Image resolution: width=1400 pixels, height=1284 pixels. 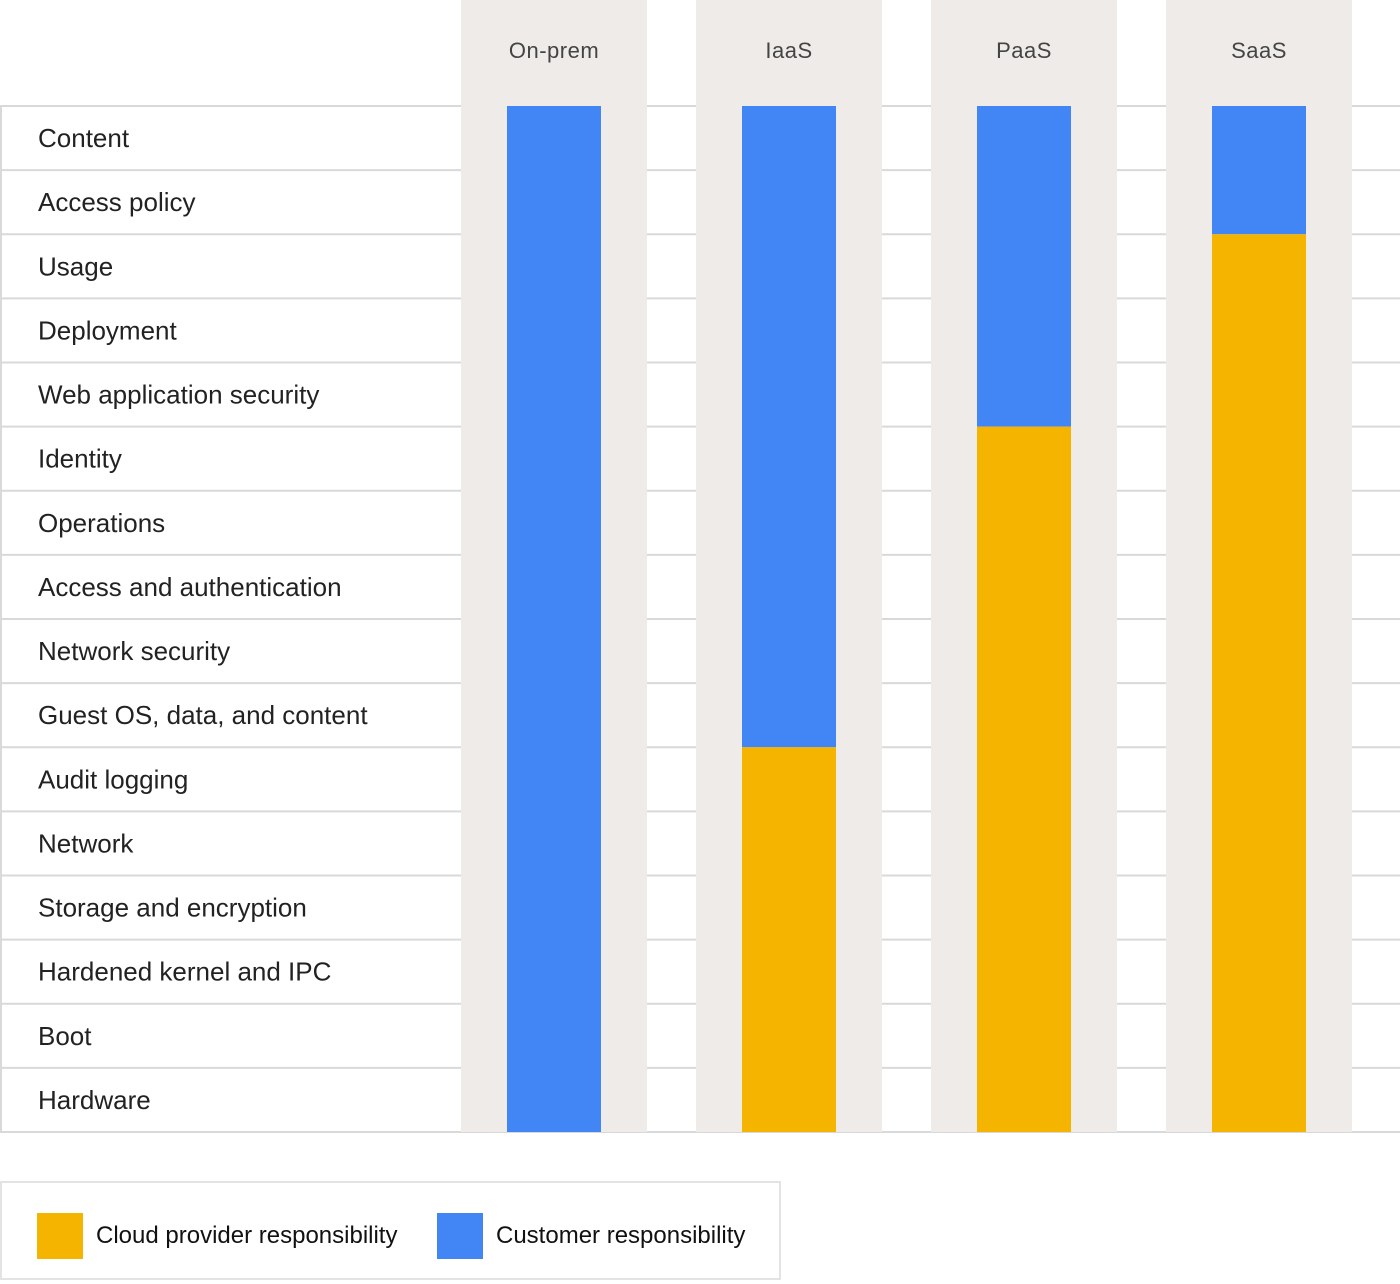 I want to click on layer-label: Network security, so click(x=134, y=651).